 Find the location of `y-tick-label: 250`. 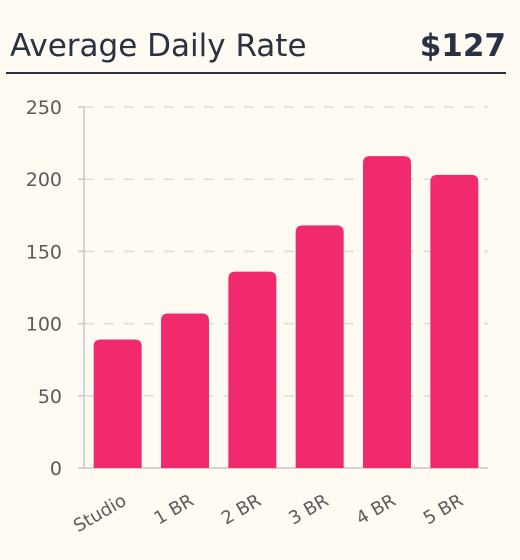

y-tick-label: 250 is located at coordinates (44, 108).